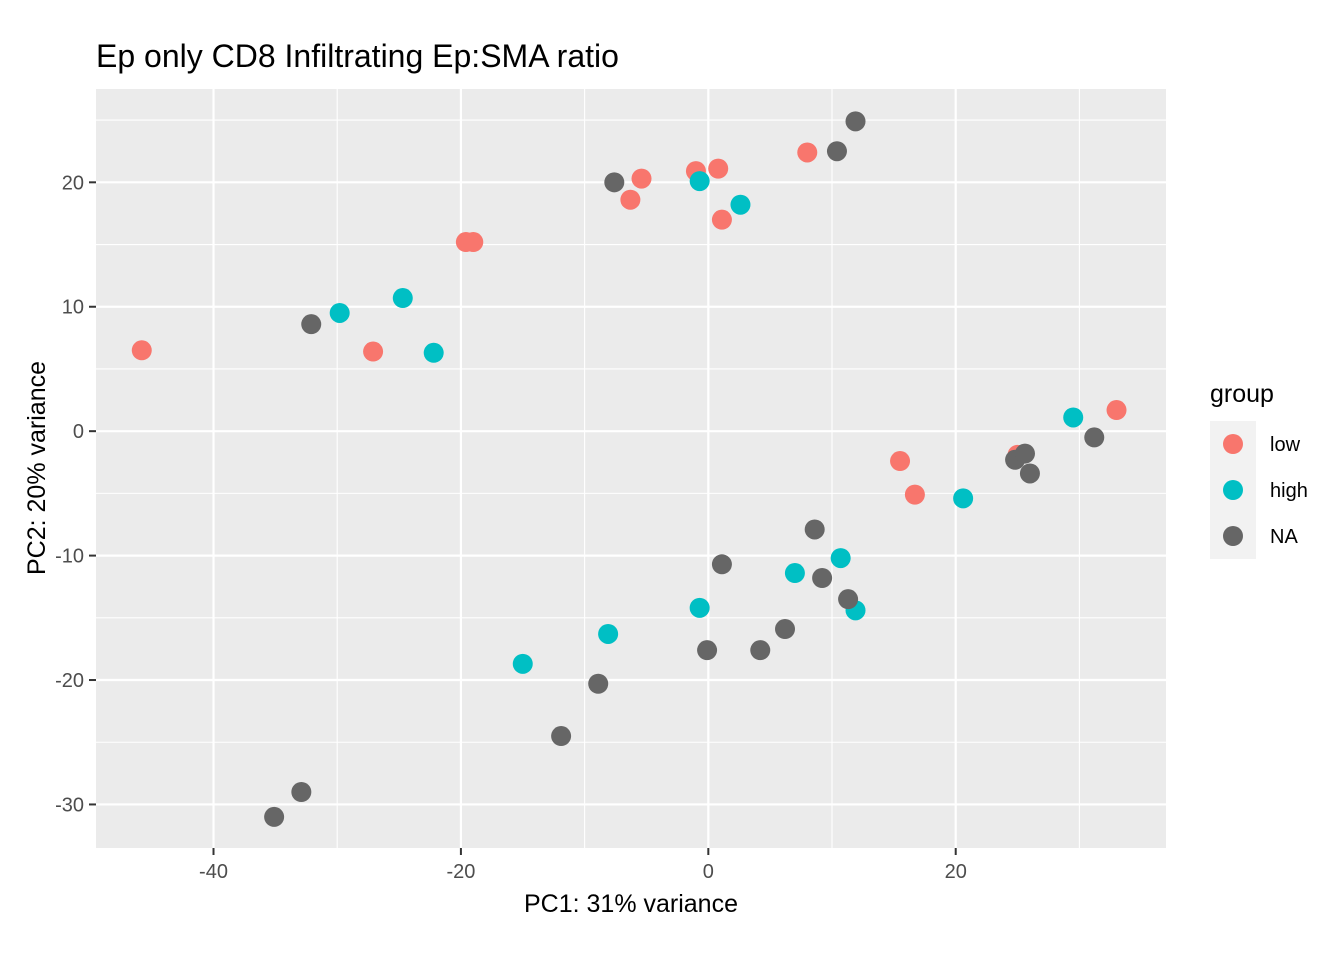 The height and width of the screenshot is (960, 1344). I want to click on legend: group low high NA, so click(1259, 469).